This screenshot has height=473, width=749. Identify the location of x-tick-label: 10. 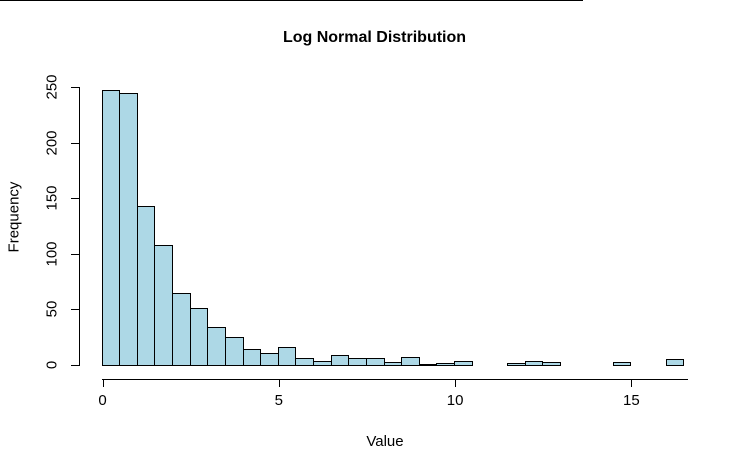
(455, 400).